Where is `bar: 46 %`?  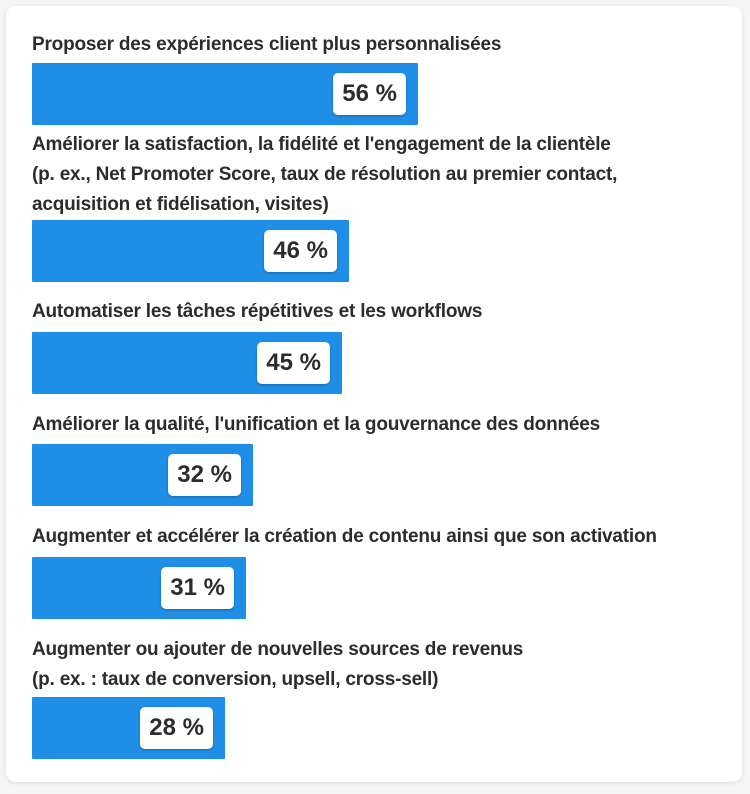
bar: 46 % is located at coordinates (190, 251).